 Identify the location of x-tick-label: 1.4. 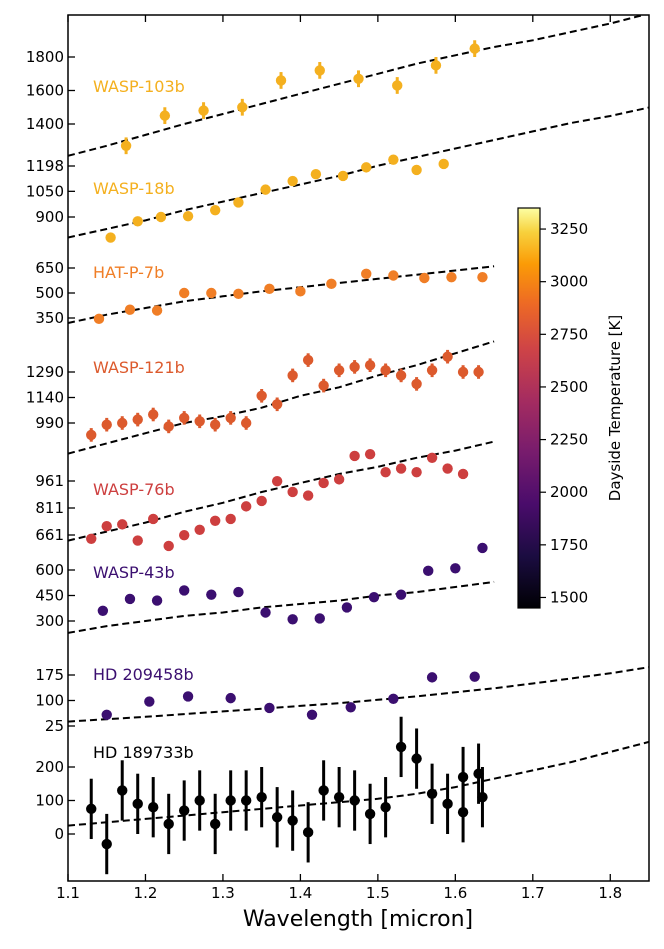
(300, 893).